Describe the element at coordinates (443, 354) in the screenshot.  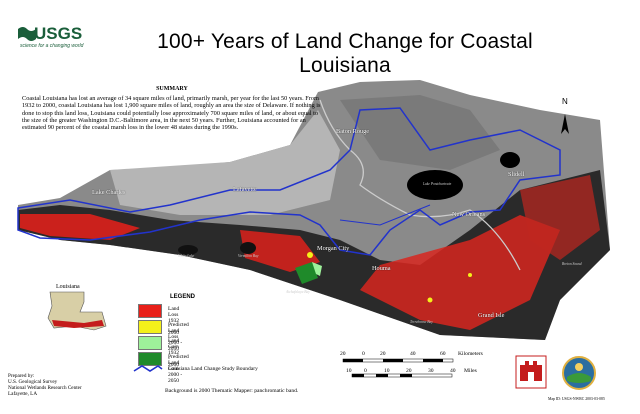
I see `scale-km-tick: 60` at that location.